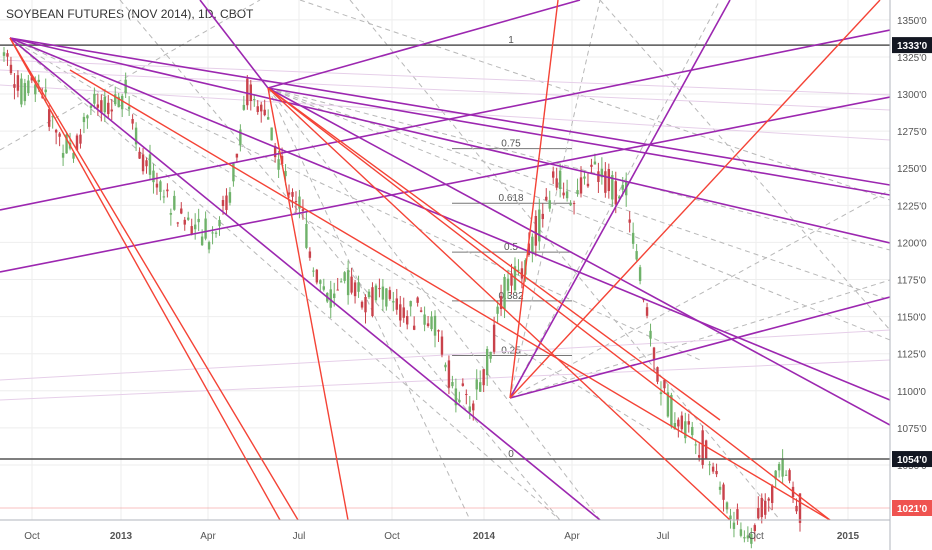 The height and width of the screenshot is (550, 932). I want to click on y-tick-label-4: 1250'0, so click(912, 169).